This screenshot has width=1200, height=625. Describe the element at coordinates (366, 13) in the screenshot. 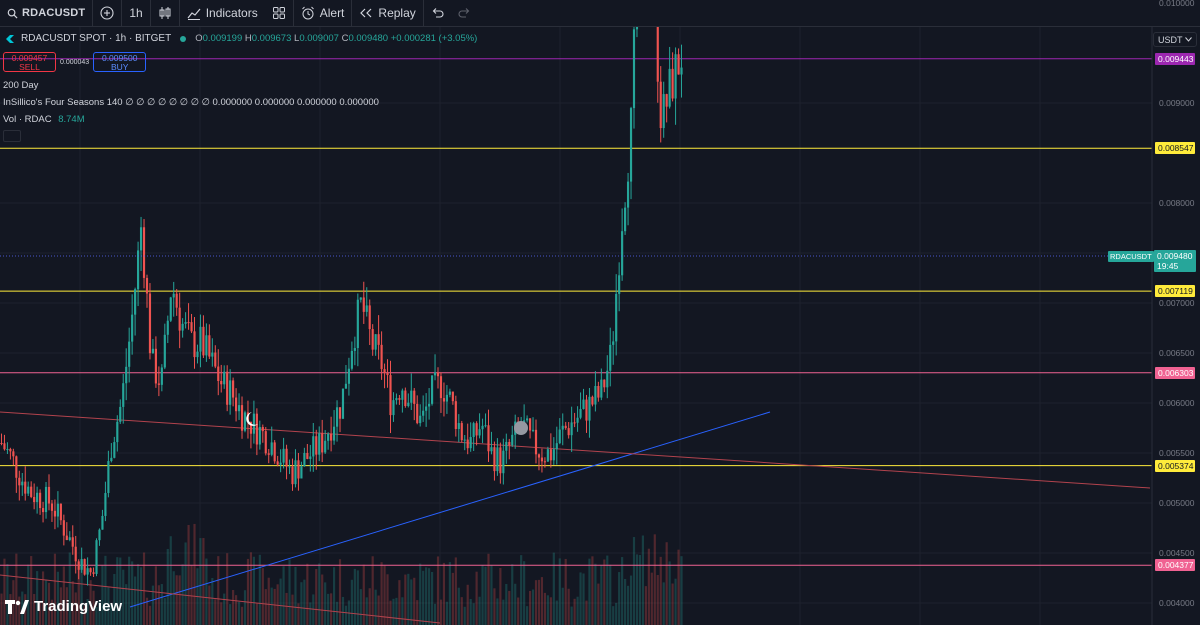

I see `rewind-icon` at that location.